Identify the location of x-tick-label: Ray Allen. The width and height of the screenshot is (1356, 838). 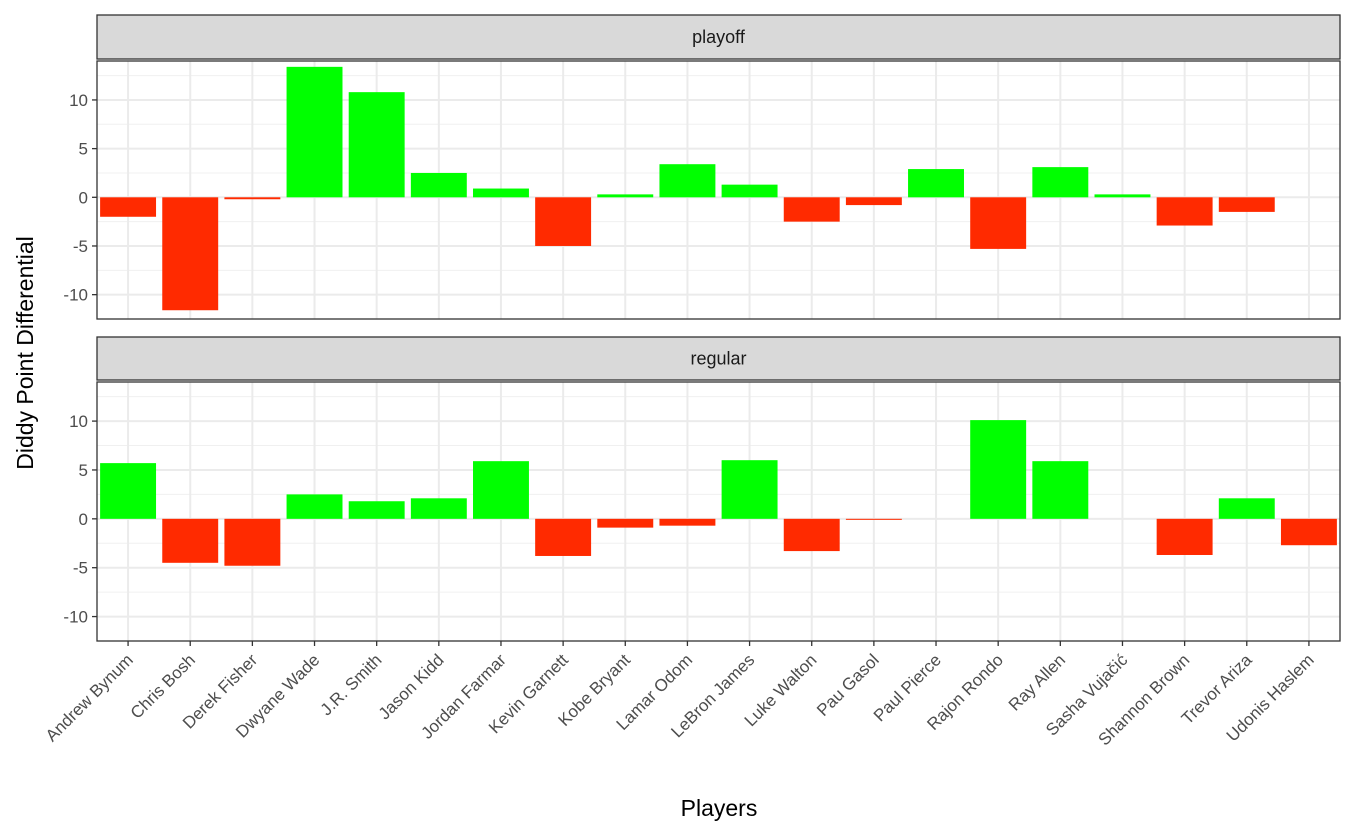
(1037, 682).